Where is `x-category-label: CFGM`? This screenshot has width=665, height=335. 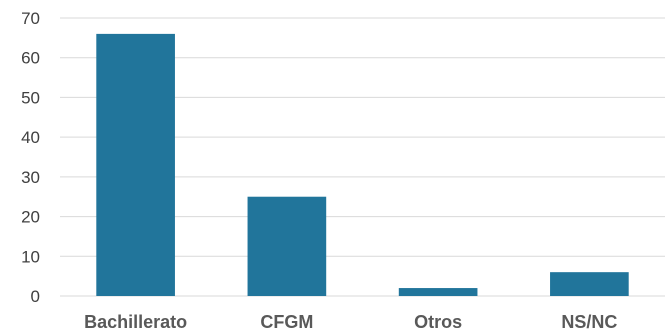
x-category-label: CFGM is located at coordinates (286, 322).